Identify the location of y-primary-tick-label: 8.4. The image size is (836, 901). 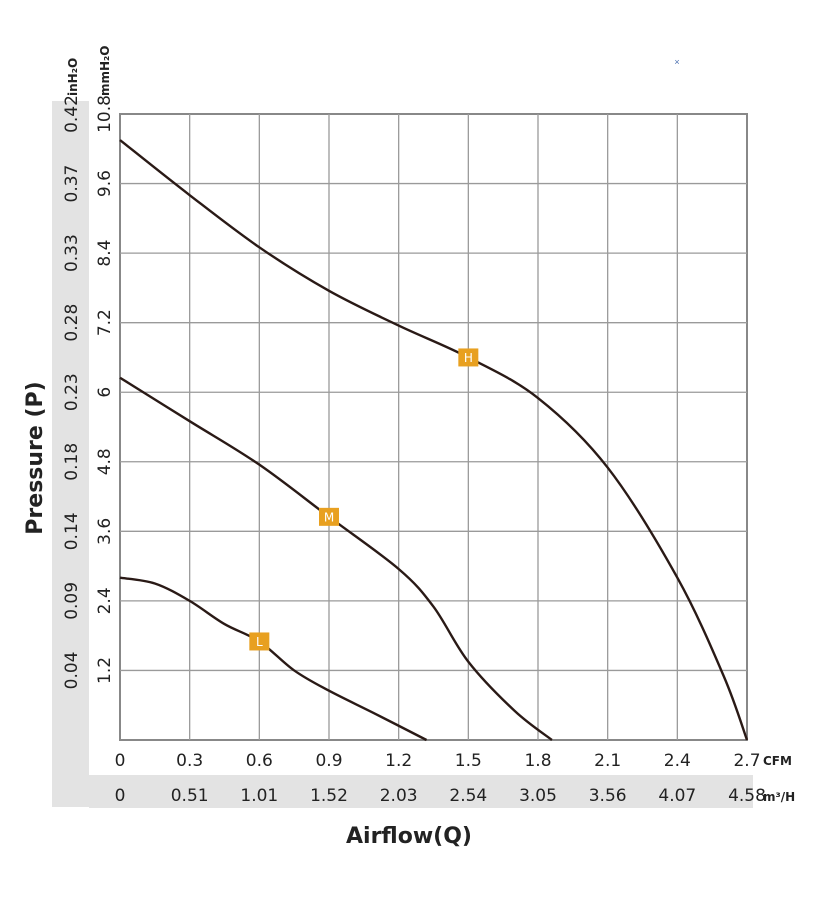
(105, 253).